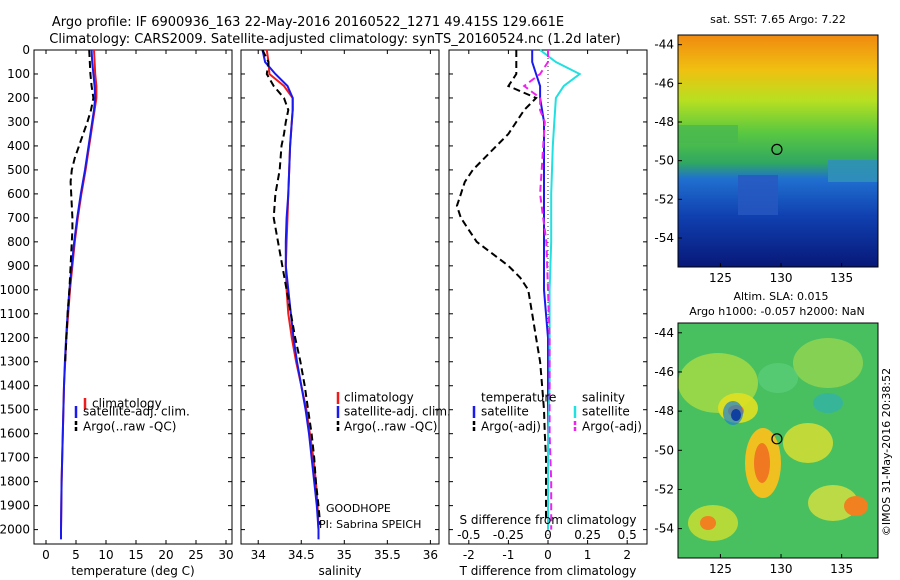 The image size is (900, 580). I want to click on x-tick-label: 2, so click(627, 555).